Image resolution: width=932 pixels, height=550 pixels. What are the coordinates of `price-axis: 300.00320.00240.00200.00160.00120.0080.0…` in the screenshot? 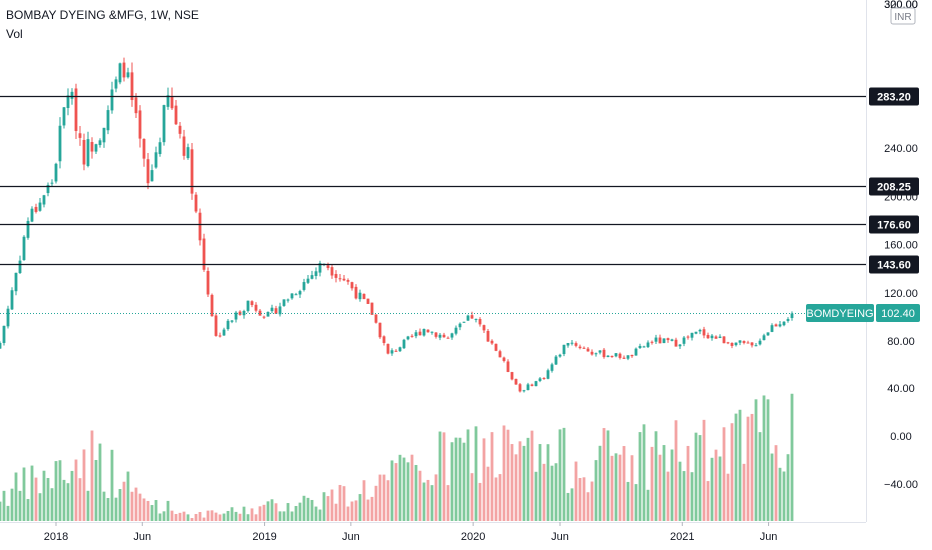 It's located at (901, 245).